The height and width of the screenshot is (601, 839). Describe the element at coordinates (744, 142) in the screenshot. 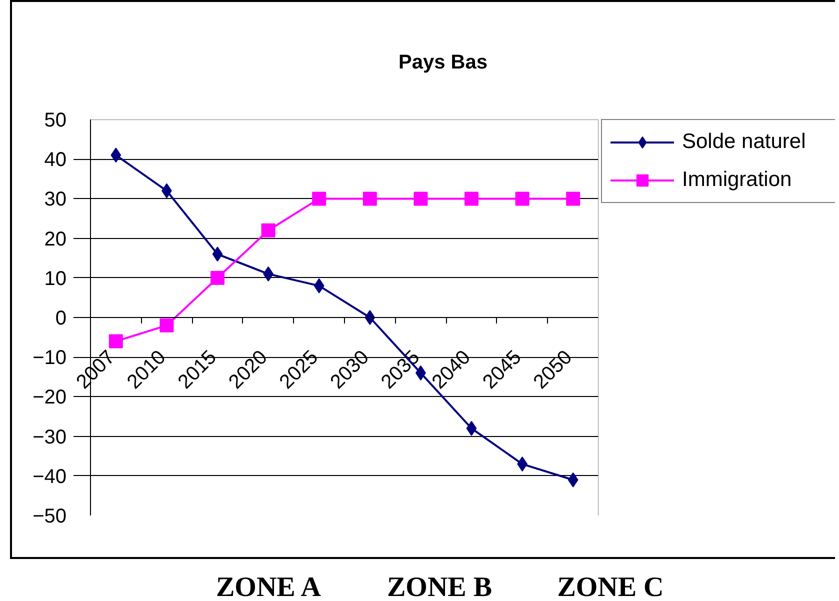

I see `legend-label: Solde naturel` at that location.